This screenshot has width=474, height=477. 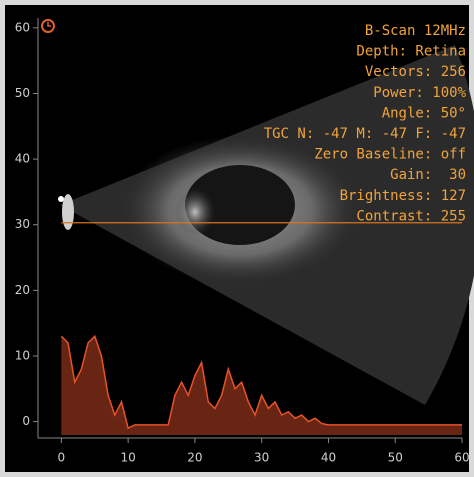 What do you see at coordinates (419, 93) in the screenshot?
I see `scan-parameter: Power: 100%` at bounding box center [419, 93].